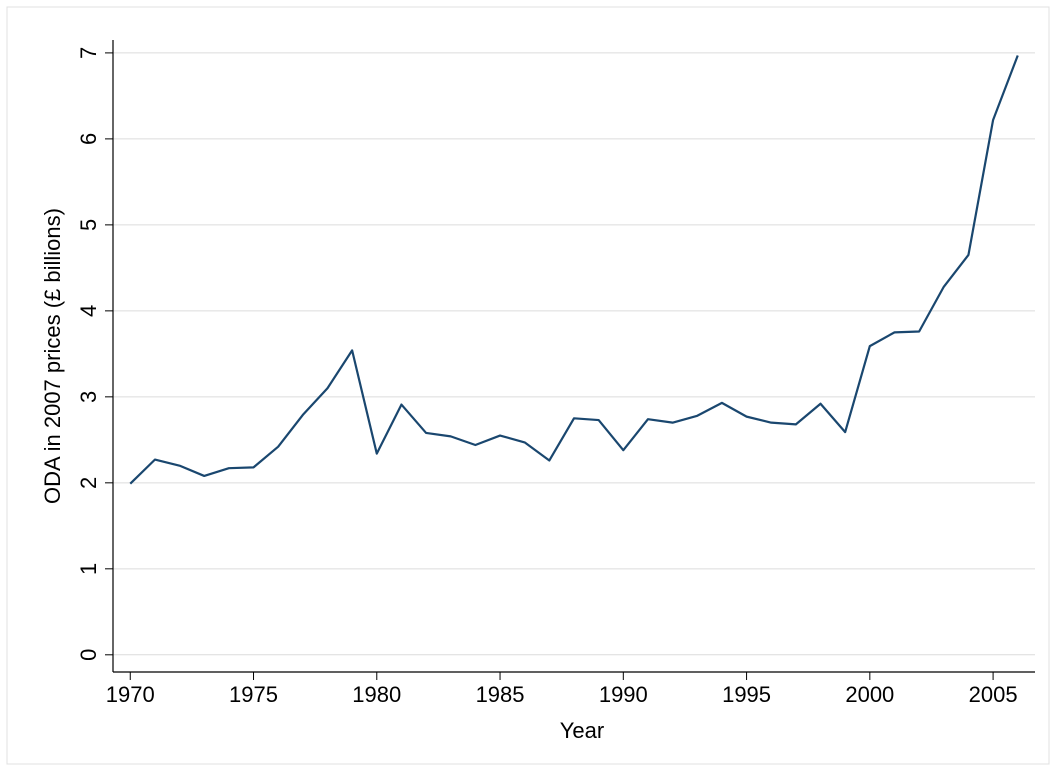  What do you see at coordinates (88, 53) in the screenshot?
I see `y-tick-label: 7` at bounding box center [88, 53].